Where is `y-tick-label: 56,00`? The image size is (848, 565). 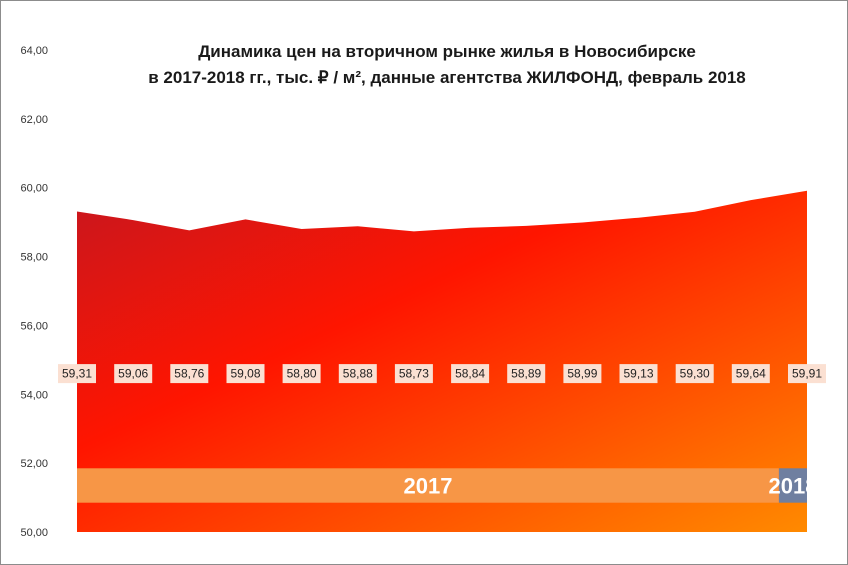
y-tick-label: 56,00 is located at coordinates (34, 326).